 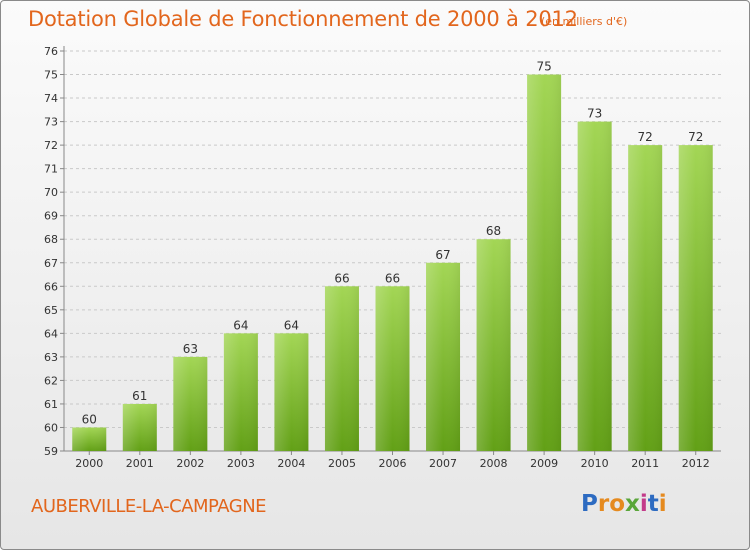 What do you see at coordinates (51, 51) in the screenshot?
I see `y-tick-label: 76` at bounding box center [51, 51].